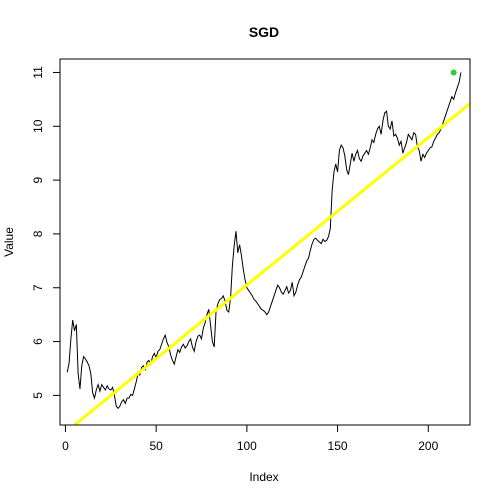  Describe the element at coordinates (338, 446) in the screenshot. I see `x-tick-label: 150` at that location.